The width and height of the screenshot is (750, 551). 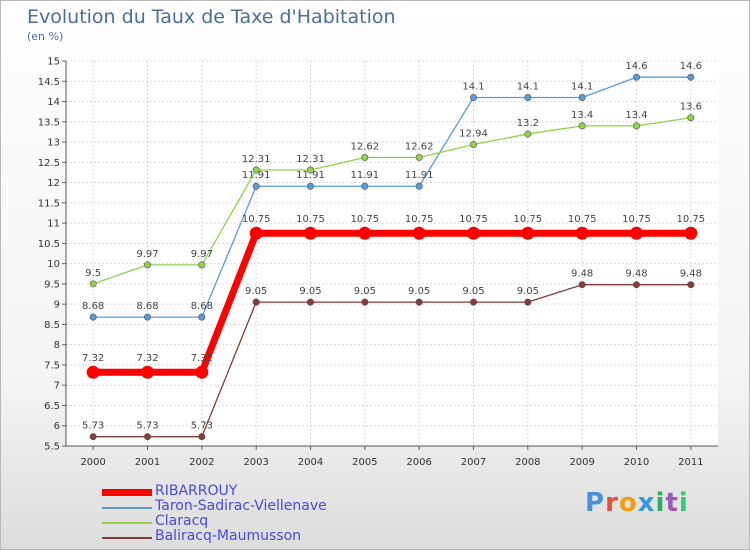 What do you see at coordinates (527, 462) in the screenshot?
I see `x-tick-label: 2008` at bounding box center [527, 462].